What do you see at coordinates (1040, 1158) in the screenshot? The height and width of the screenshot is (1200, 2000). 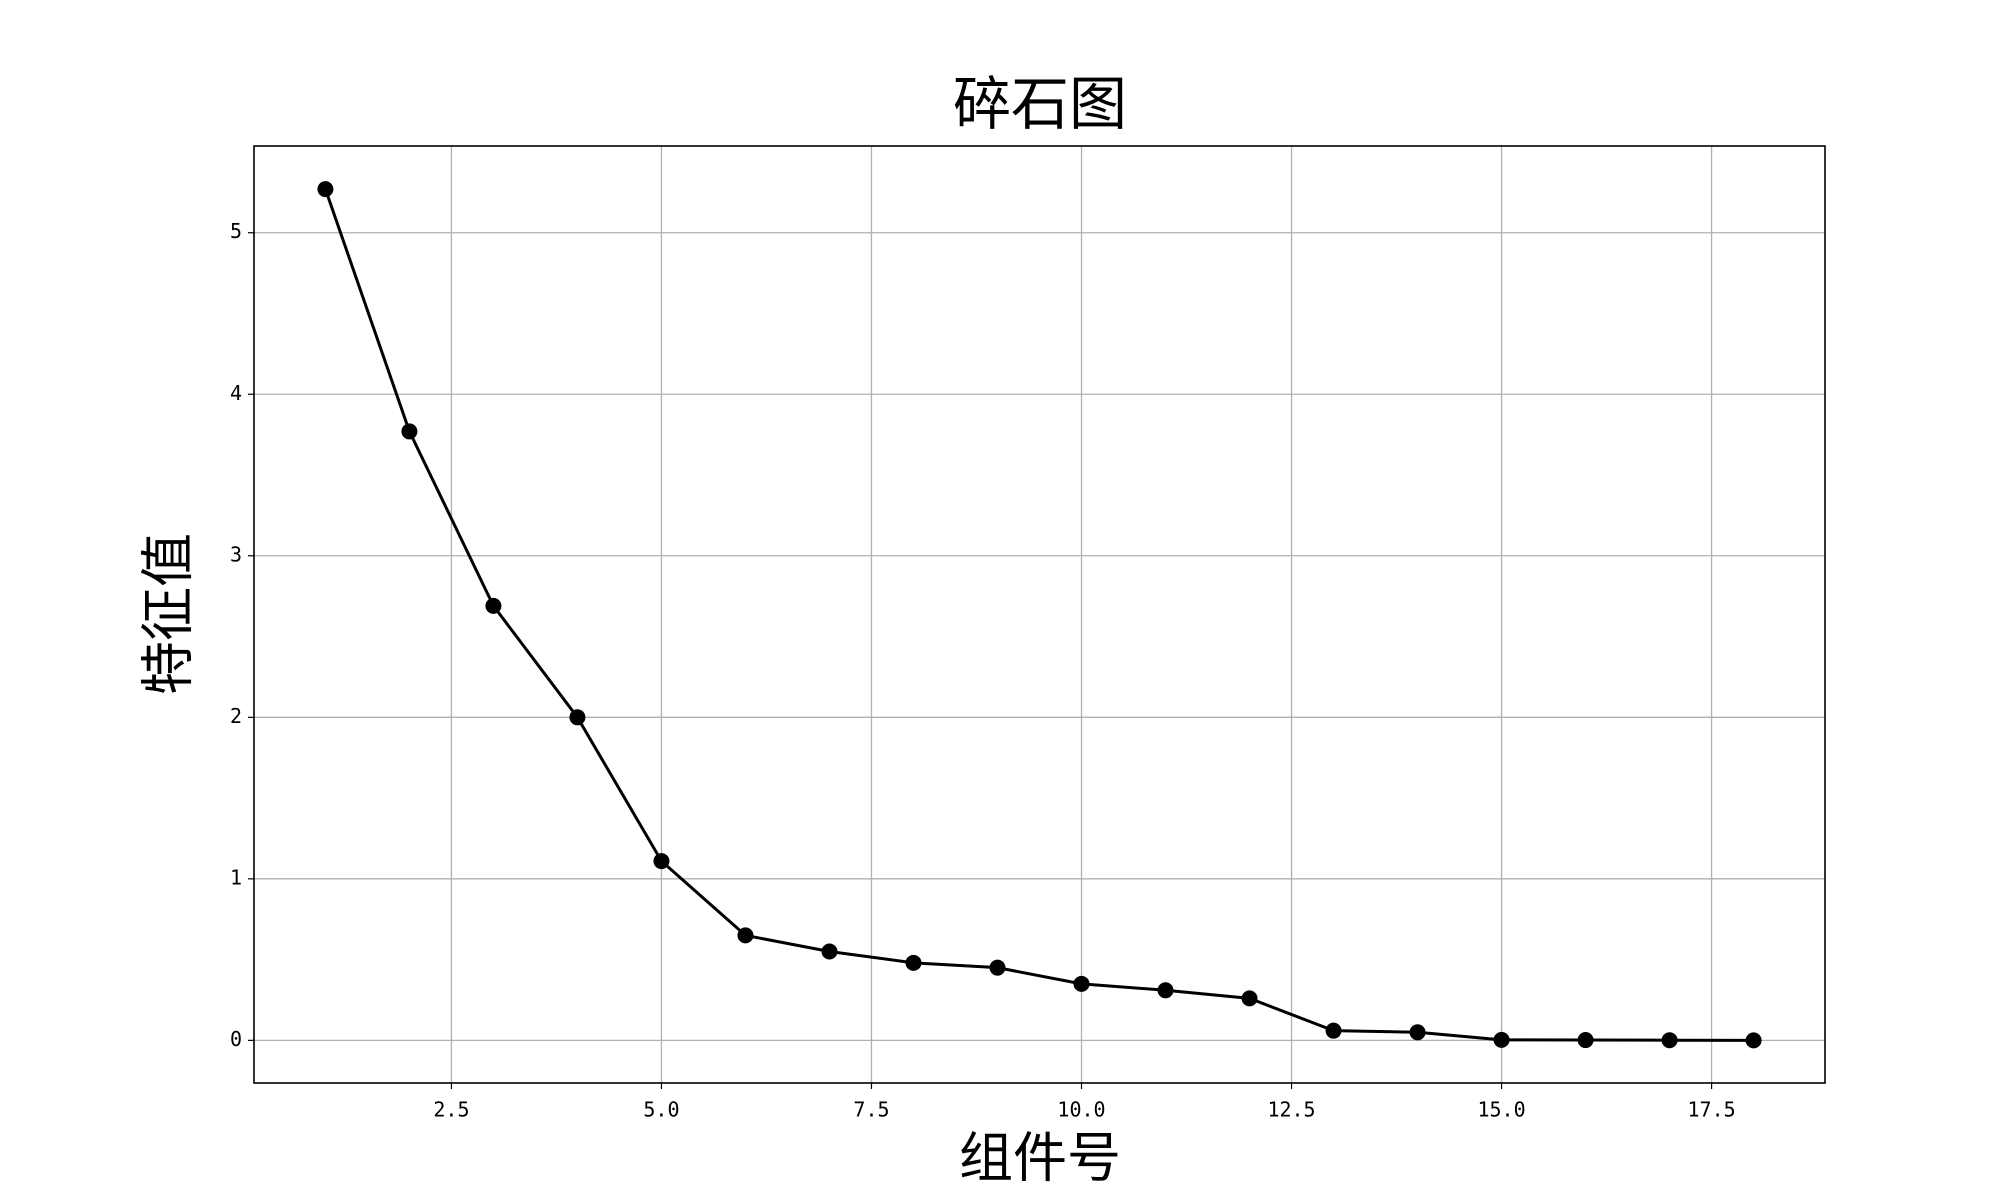 I see `x-axis-label: 组件号` at bounding box center [1040, 1158].